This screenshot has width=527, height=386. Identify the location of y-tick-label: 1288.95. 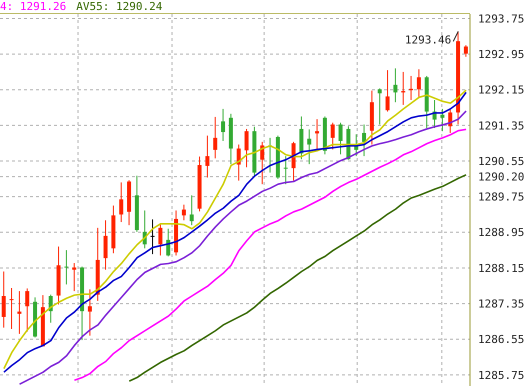
(501, 233).